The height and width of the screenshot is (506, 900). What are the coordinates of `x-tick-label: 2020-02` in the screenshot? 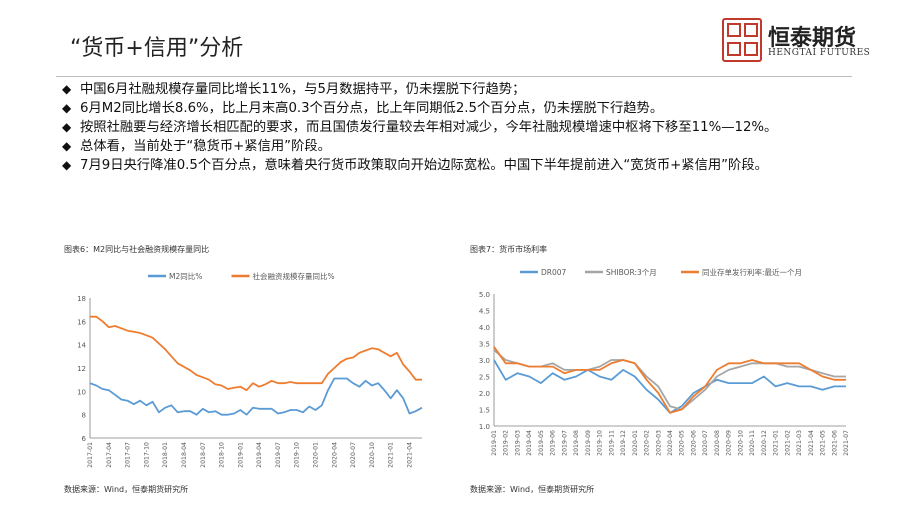 It's located at (647, 443).